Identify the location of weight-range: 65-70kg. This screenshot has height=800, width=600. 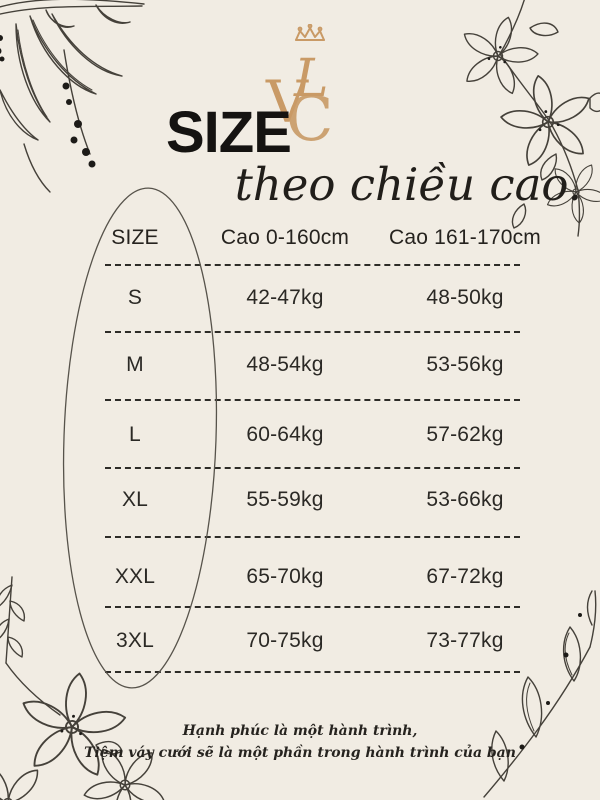
(285, 576).